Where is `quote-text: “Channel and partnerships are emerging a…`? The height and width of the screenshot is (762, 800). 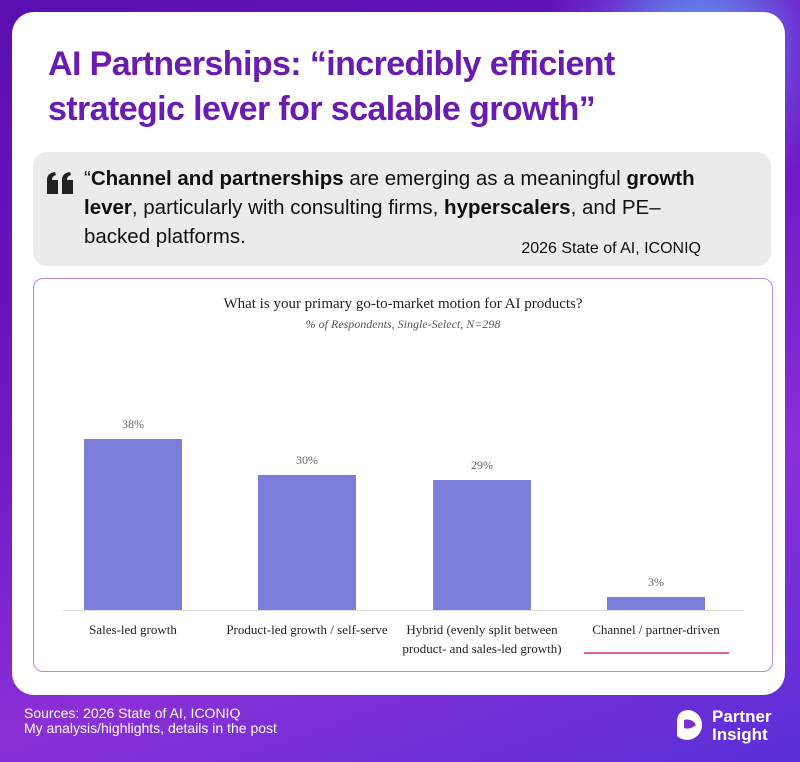 quote-text: “Channel and partnerships are emerging a… is located at coordinates (394, 207).